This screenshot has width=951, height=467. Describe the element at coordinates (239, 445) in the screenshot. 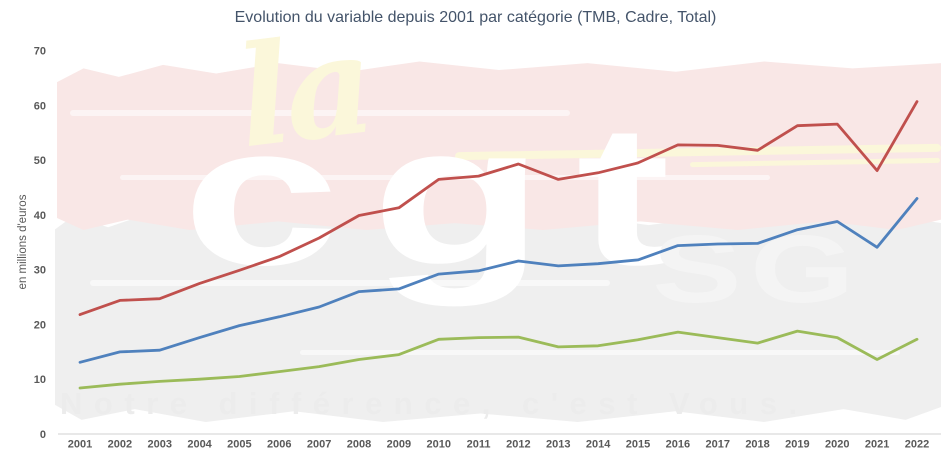

I see `x-tick-label: 2005` at that location.